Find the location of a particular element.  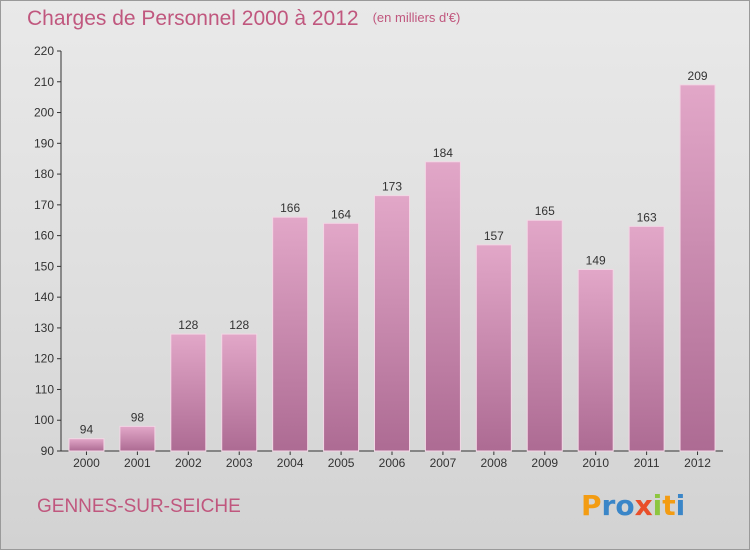

y-tick-label: 170 is located at coordinates (44, 205).